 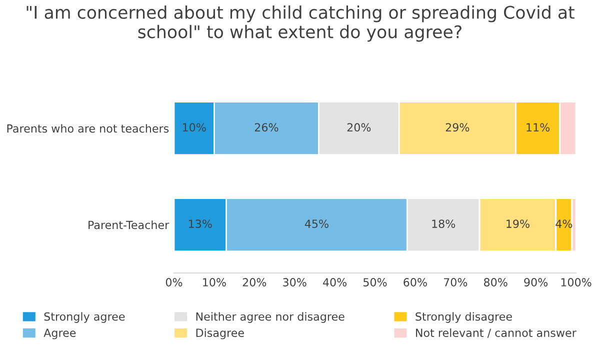 I want to click on x-tick-label: 60%, so click(x=415, y=282).